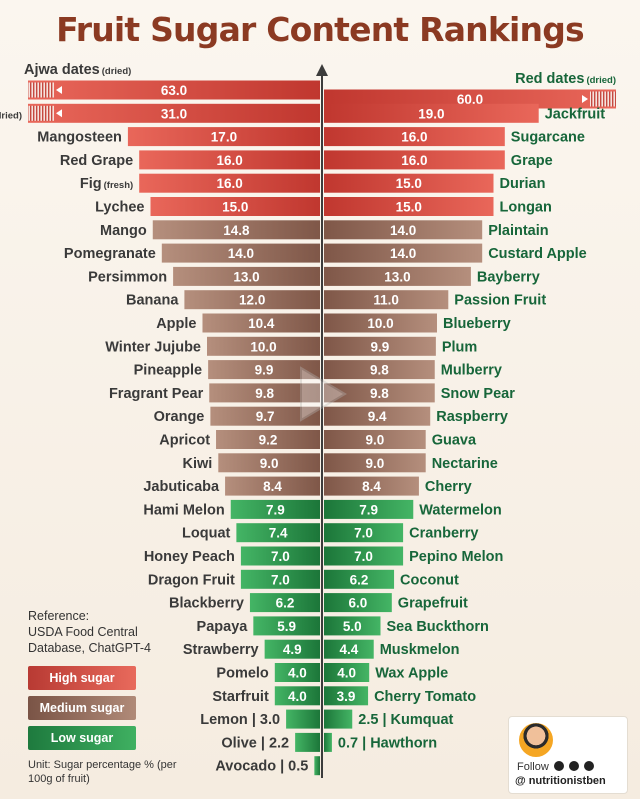 Image resolution: width=640 pixels, height=799 pixels. I want to click on value-label-right-14: 9.4, so click(377, 416).